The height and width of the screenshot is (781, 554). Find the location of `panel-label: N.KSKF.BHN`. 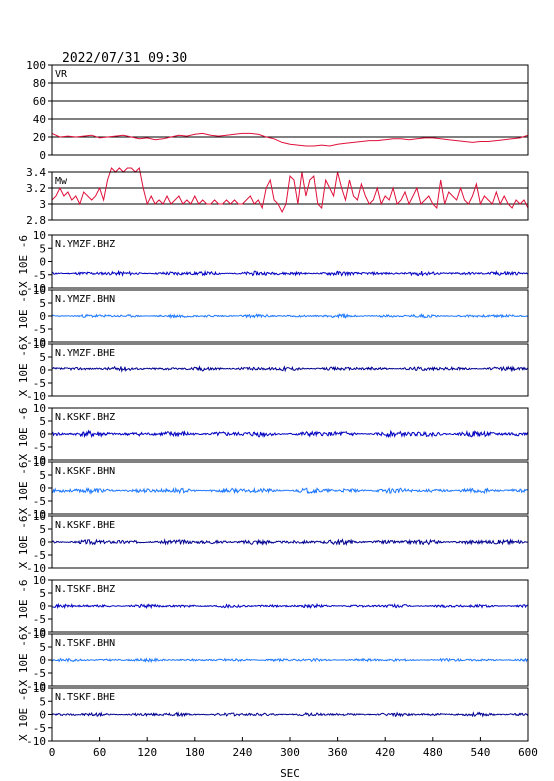

panel-label: N.KSKF.BHN is located at coordinates (85, 471).